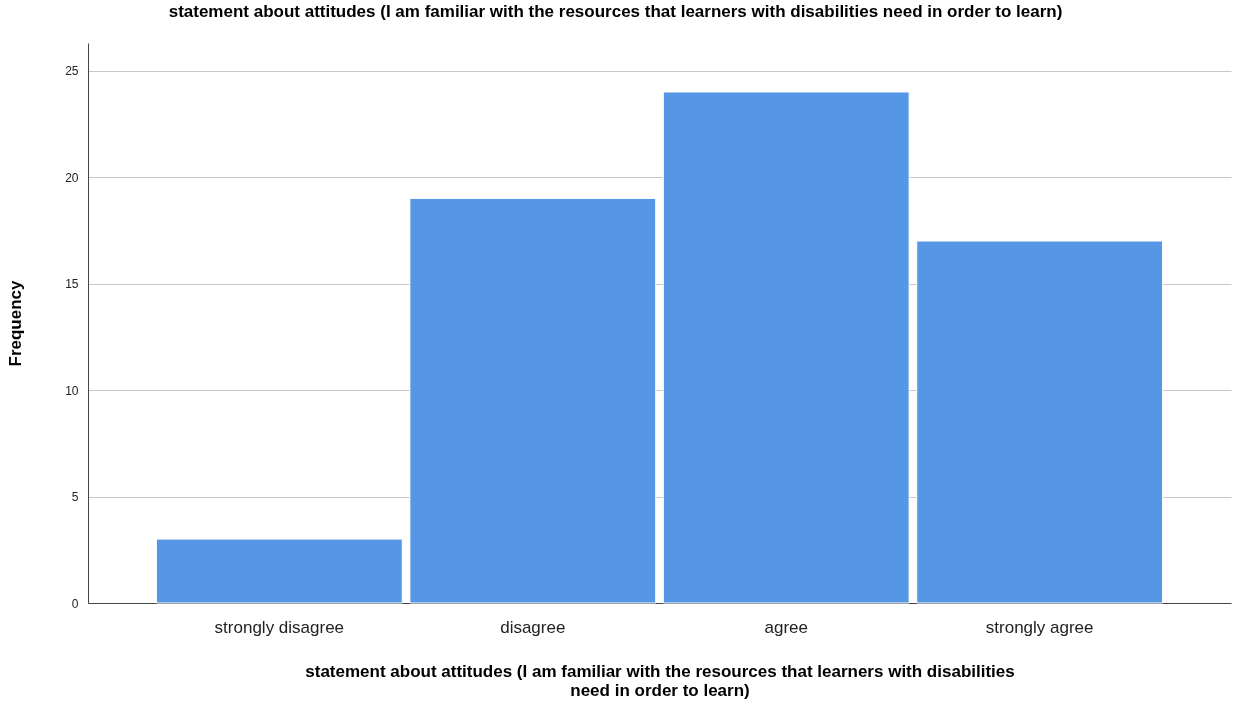  I want to click on y-tick-label: 10, so click(72, 390).